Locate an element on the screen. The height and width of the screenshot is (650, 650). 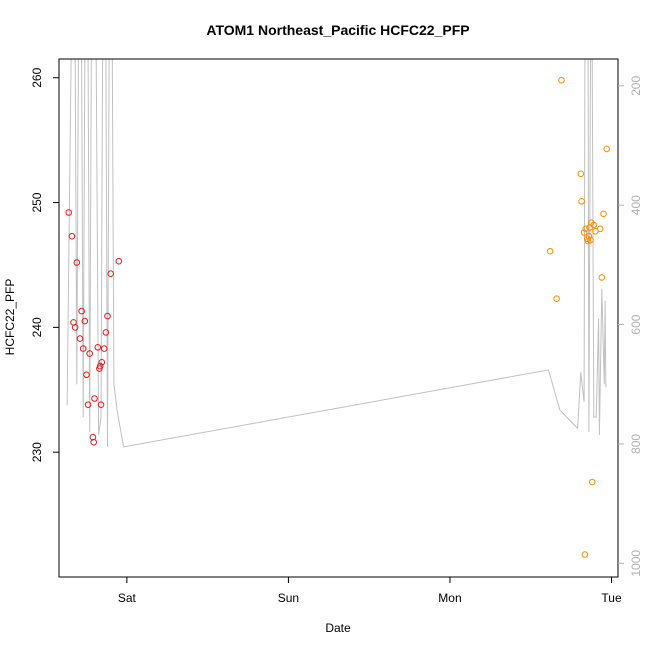
right-y-tick-label: 400 is located at coordinates (636, 205).